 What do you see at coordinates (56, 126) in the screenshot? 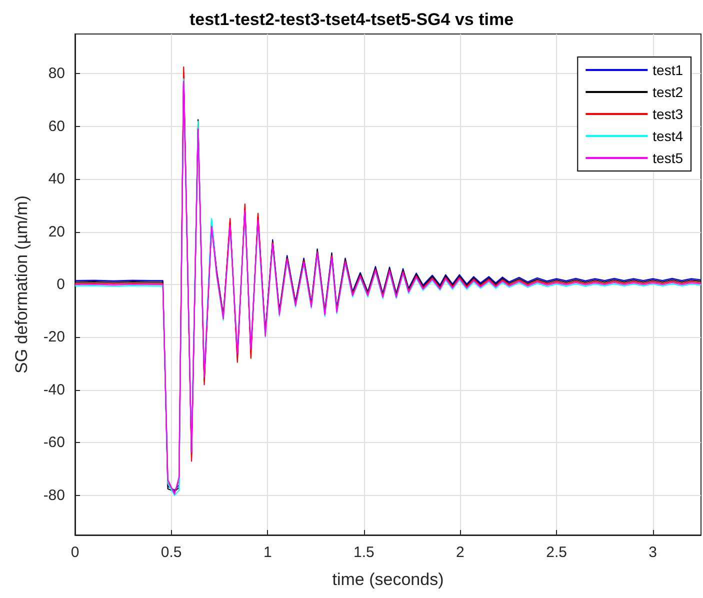
I see `y-tick-label: 60` at bounding box center [56, 126].